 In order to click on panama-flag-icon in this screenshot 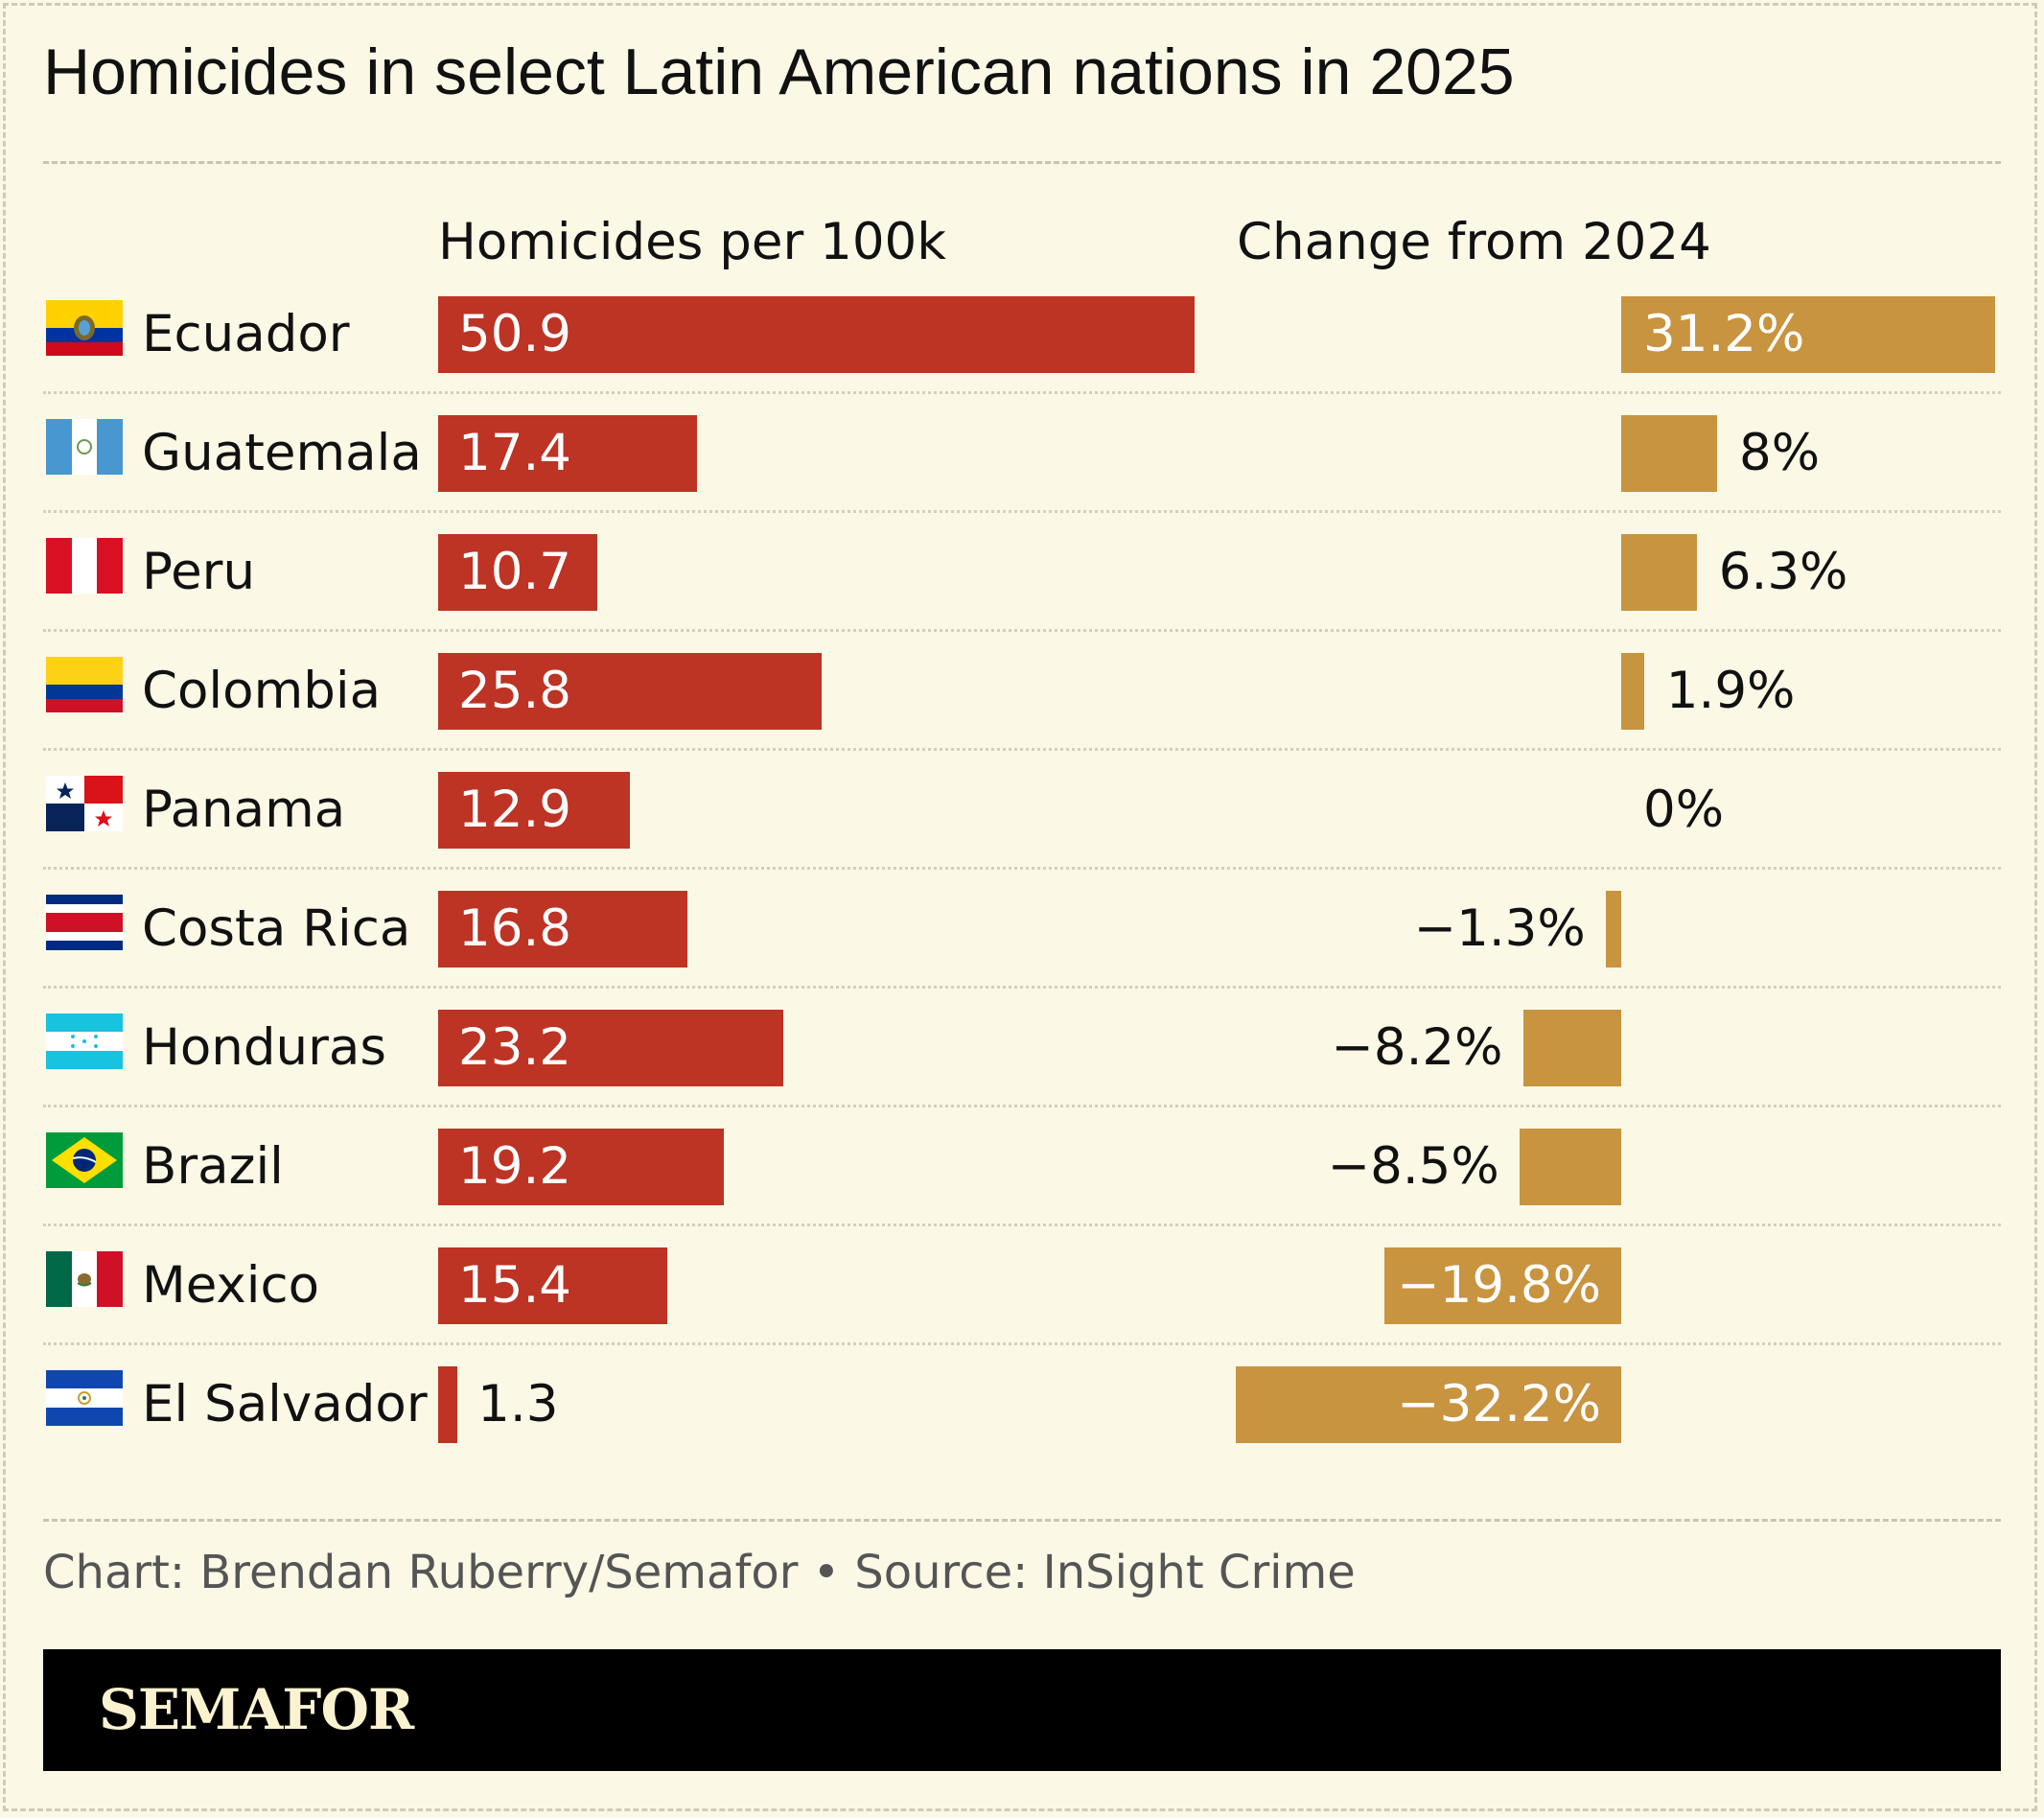, I will do `click(84, 803)`.